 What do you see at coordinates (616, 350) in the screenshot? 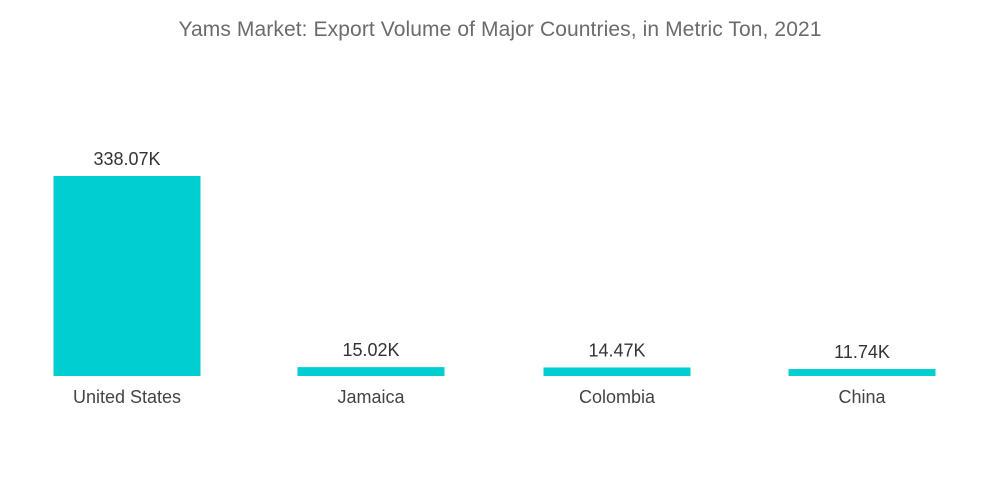
I see `data-label-colombia: 14.47K` at bounding box center [616, 350].